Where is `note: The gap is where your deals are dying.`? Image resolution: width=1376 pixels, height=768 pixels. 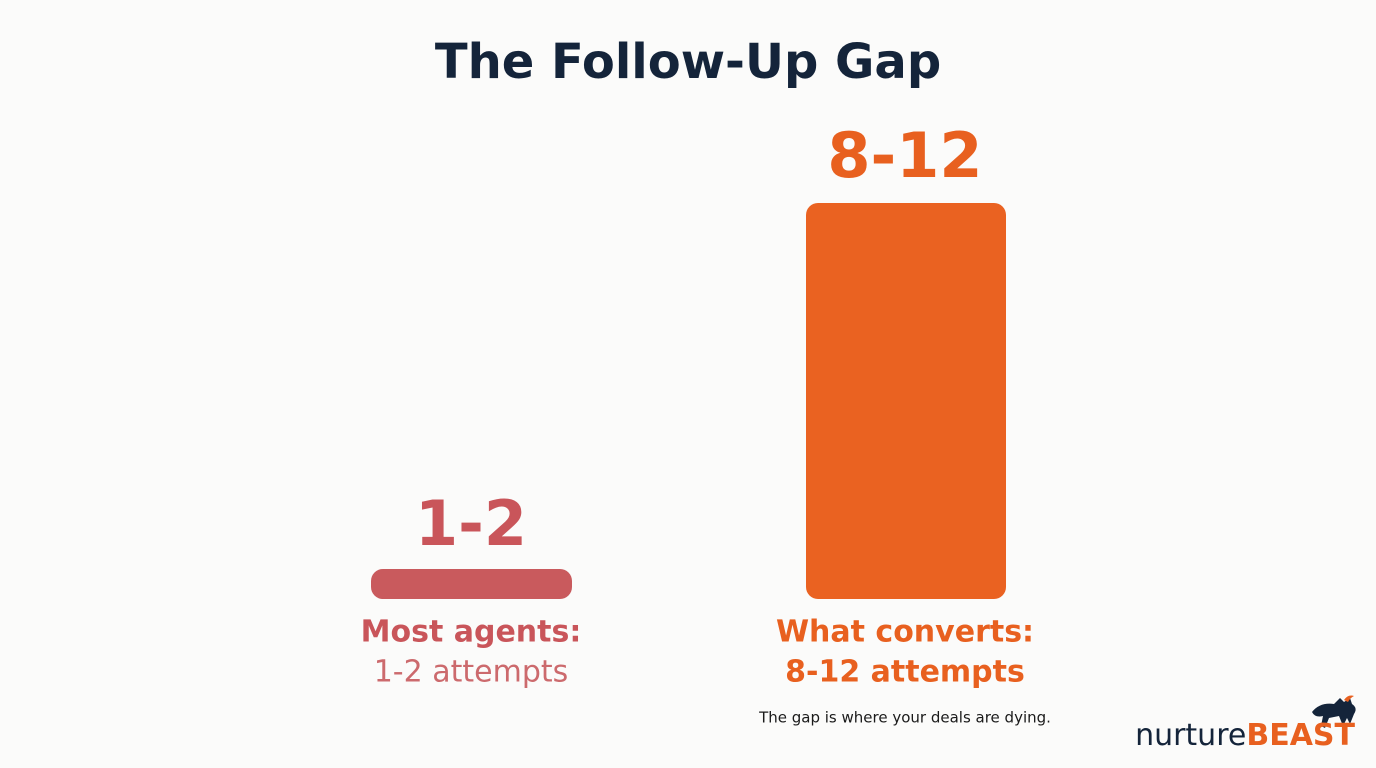
note: The gap is where your deals are dying. is located at coordinates (904, 718).